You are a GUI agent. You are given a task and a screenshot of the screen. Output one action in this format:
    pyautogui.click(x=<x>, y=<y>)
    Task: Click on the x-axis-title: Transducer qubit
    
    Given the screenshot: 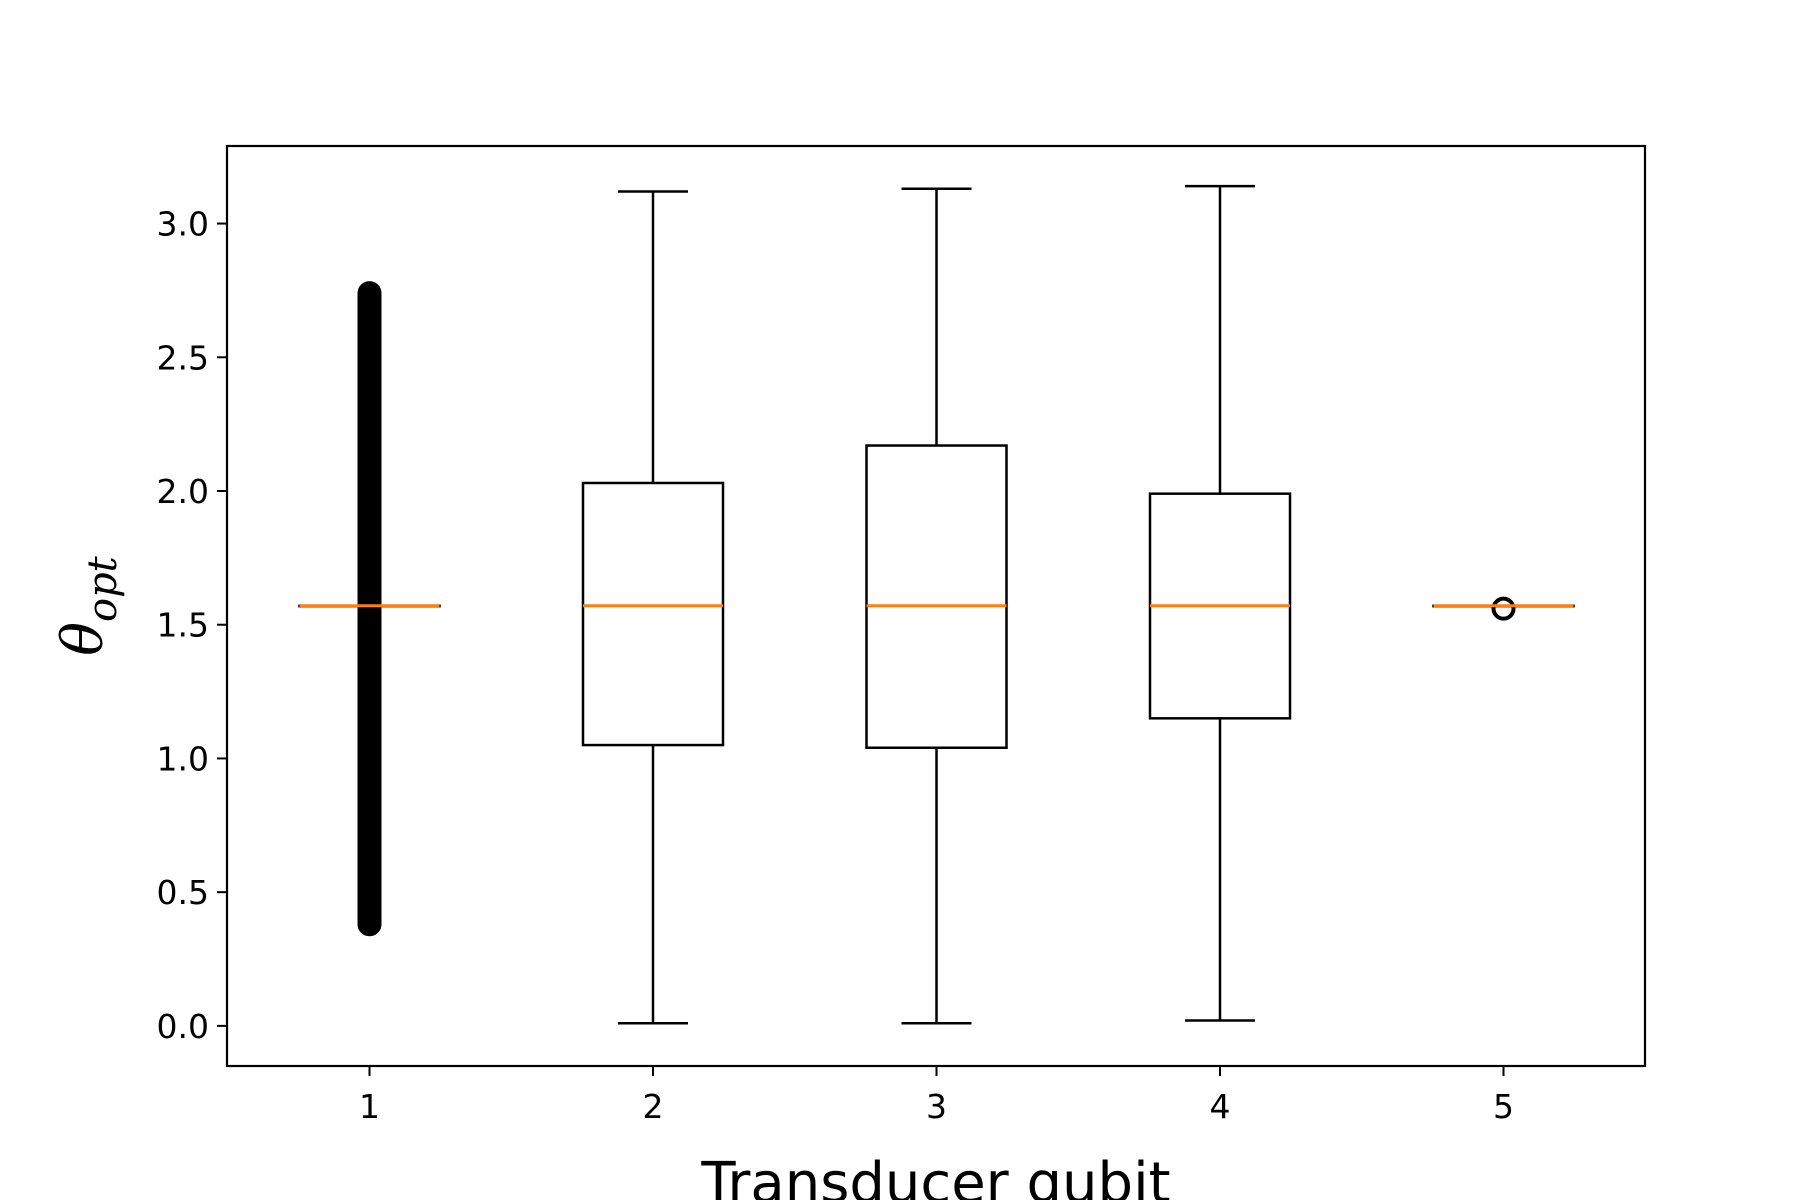 What is the action you would take?
    pyautogui.click(x=935, y=1175)
    